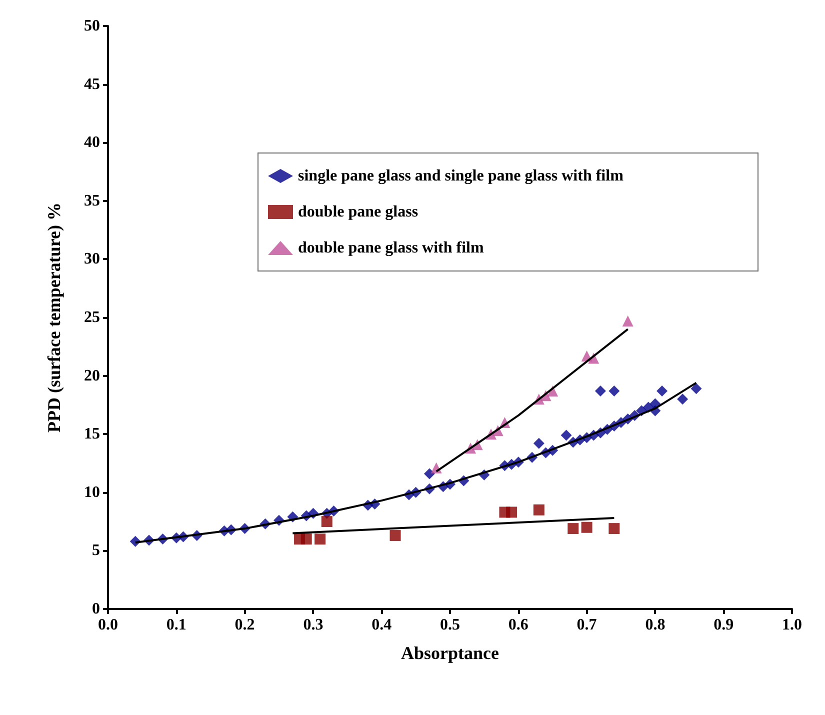 The height and width of the screenshot is (715, 825). I want to click on y-tick-label: 10, so click(92, 492).